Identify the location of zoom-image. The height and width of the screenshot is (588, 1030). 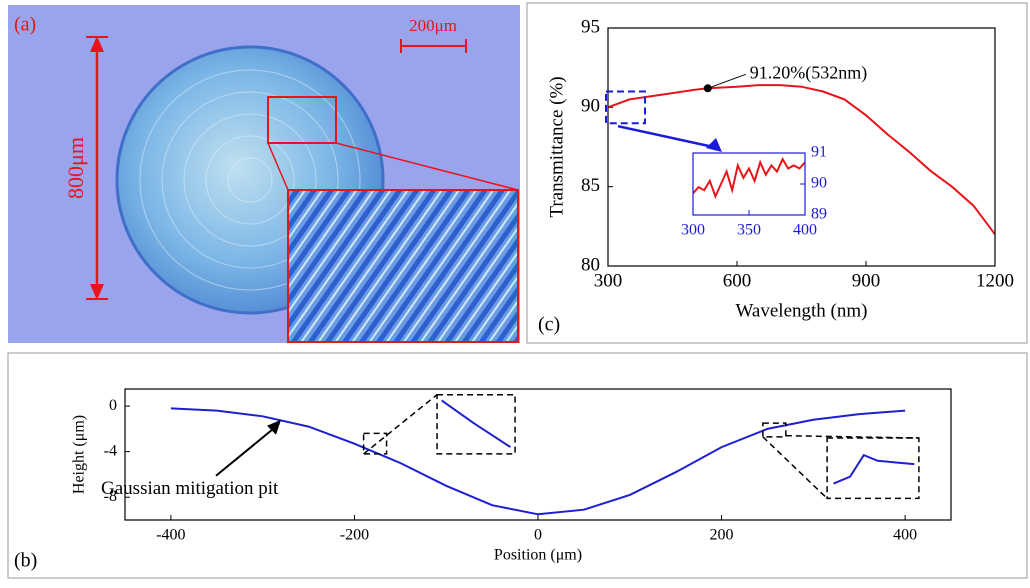
(403, 266).